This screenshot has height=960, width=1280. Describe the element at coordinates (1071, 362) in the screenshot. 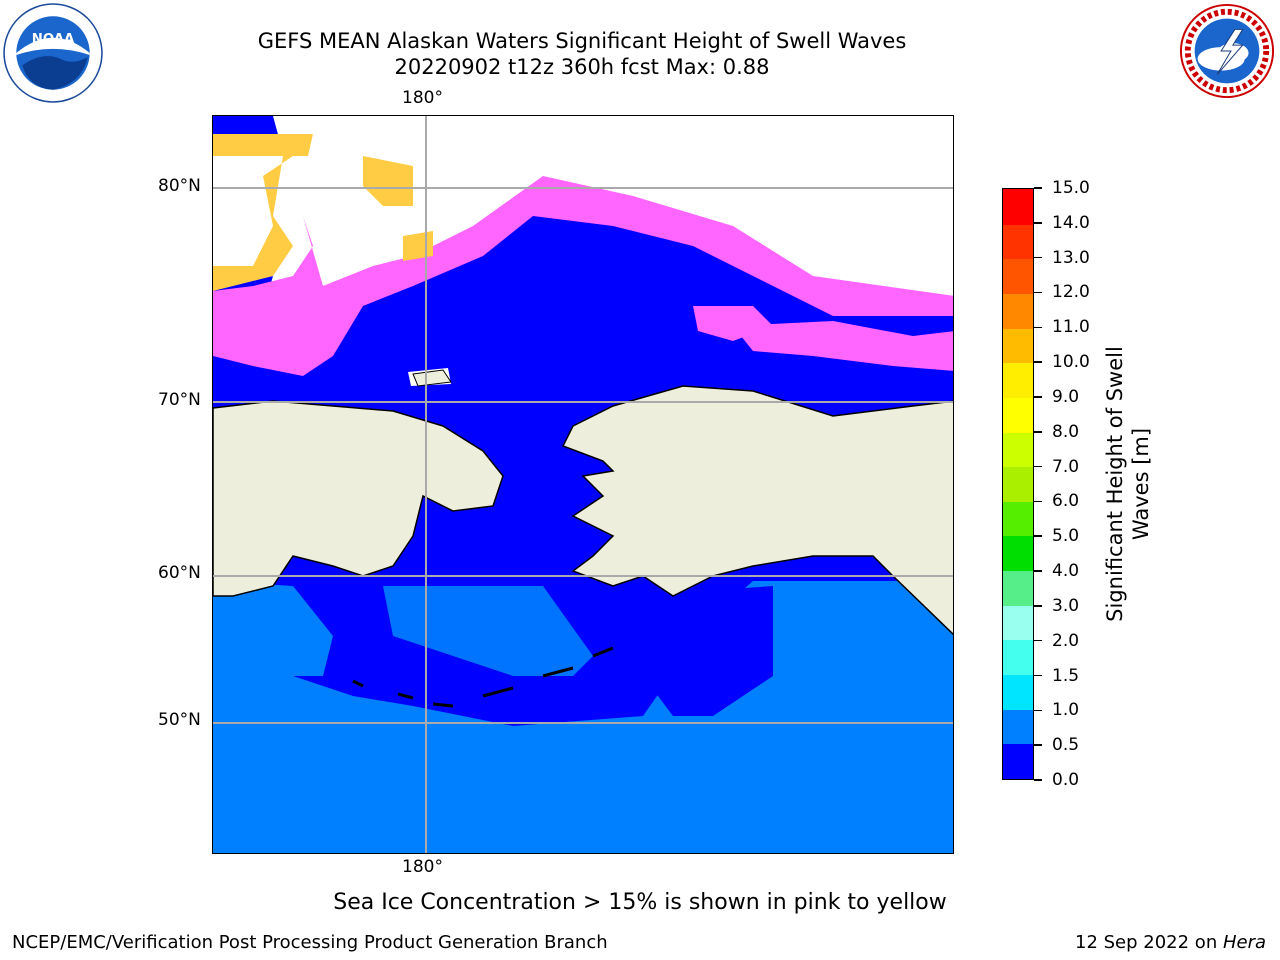

I see `colorbar-tick-label: 10.0` at that location.